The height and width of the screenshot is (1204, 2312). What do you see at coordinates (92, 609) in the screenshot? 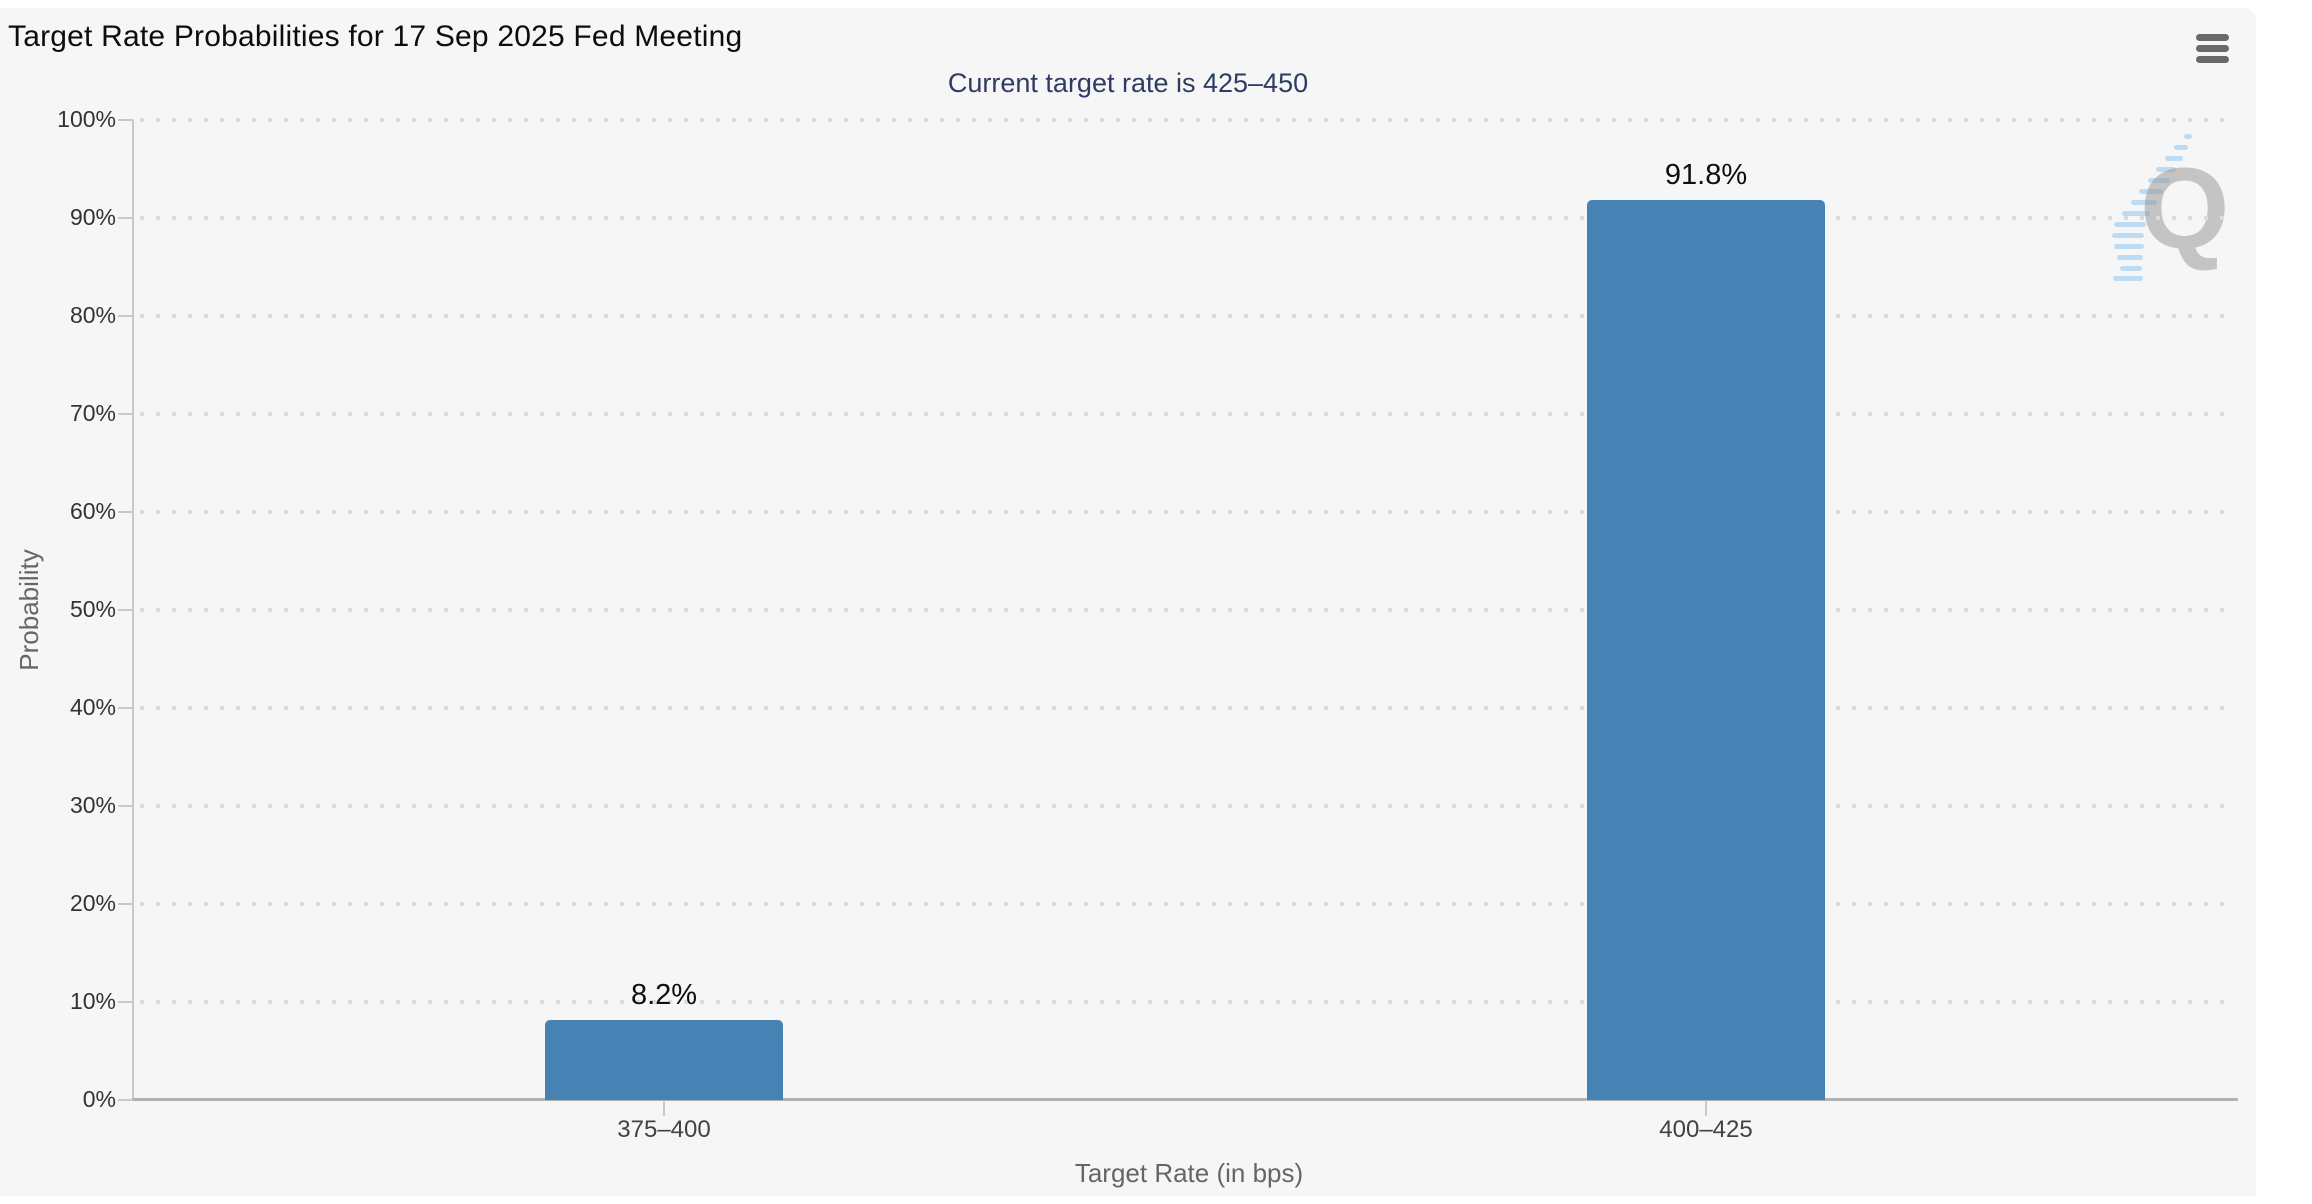
I see `y-axis-label: 50%` at bounding box center [92, 609].